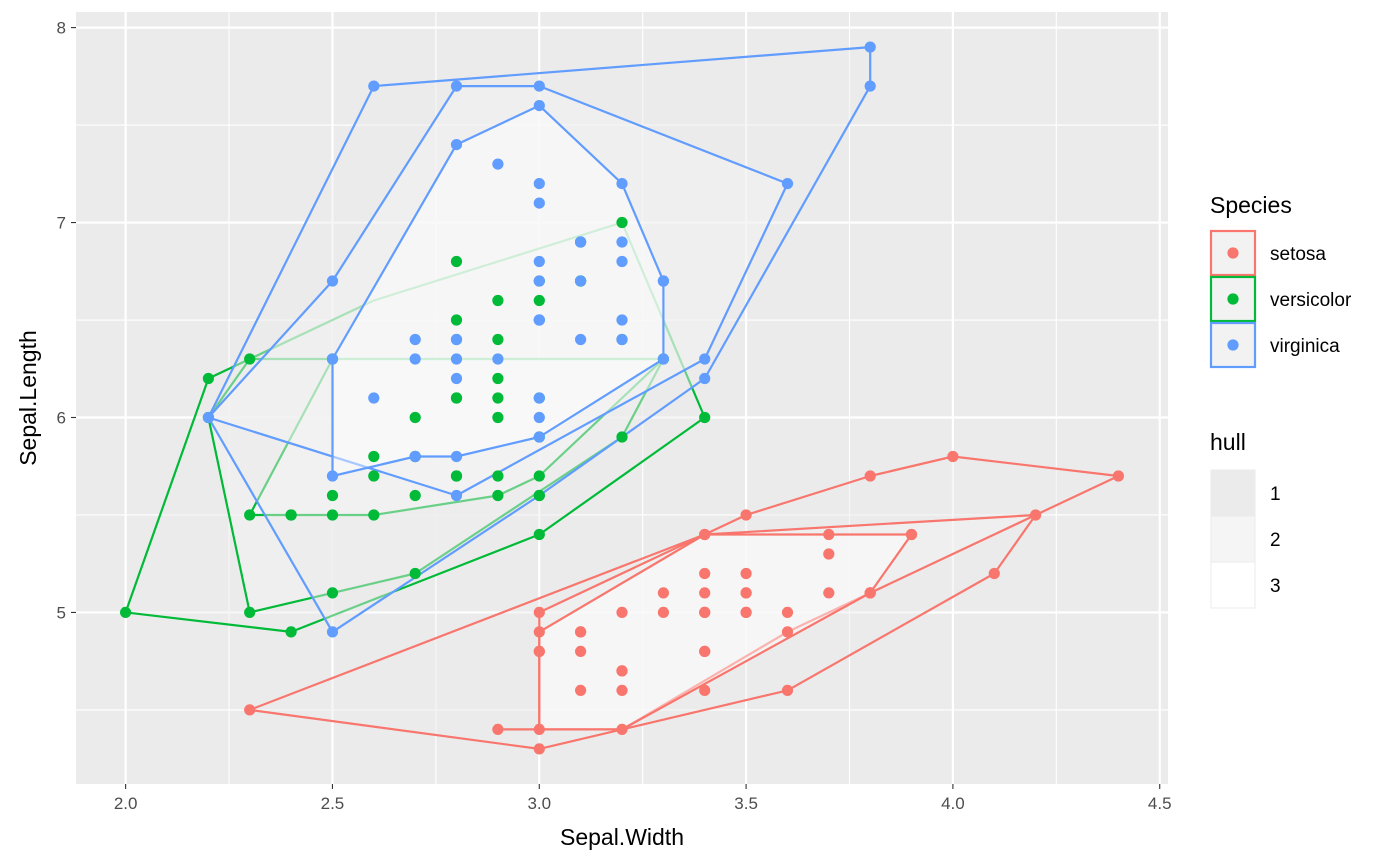  Describe the element at coordinates (539, 803) in the screenshot. I see `x-tick-label: 3.0` at that location.